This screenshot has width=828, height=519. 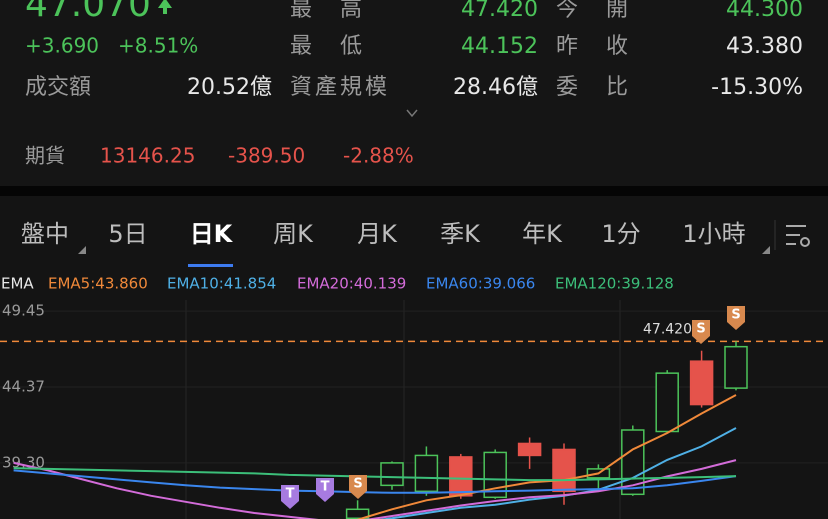 I want to click on change-pct: +8.51%, so click(x=158, y=46).